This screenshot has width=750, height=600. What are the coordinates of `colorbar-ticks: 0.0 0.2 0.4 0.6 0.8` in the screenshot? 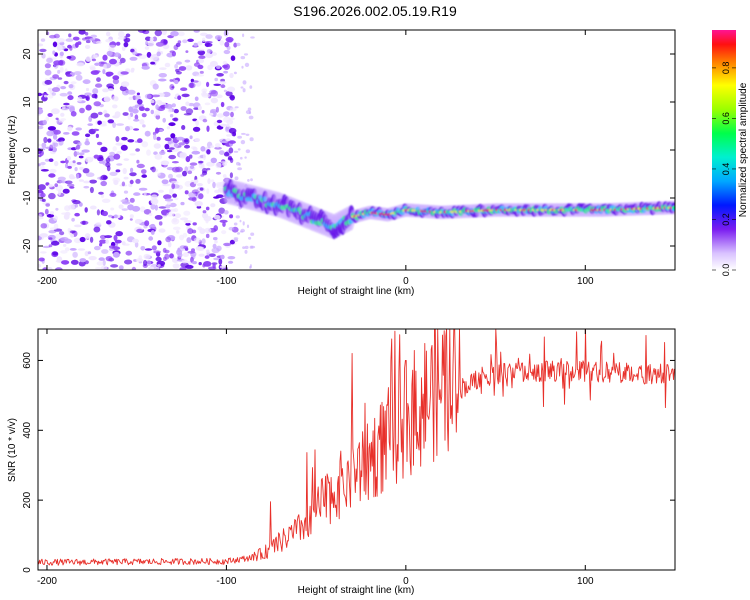 It's located at (724, 169).